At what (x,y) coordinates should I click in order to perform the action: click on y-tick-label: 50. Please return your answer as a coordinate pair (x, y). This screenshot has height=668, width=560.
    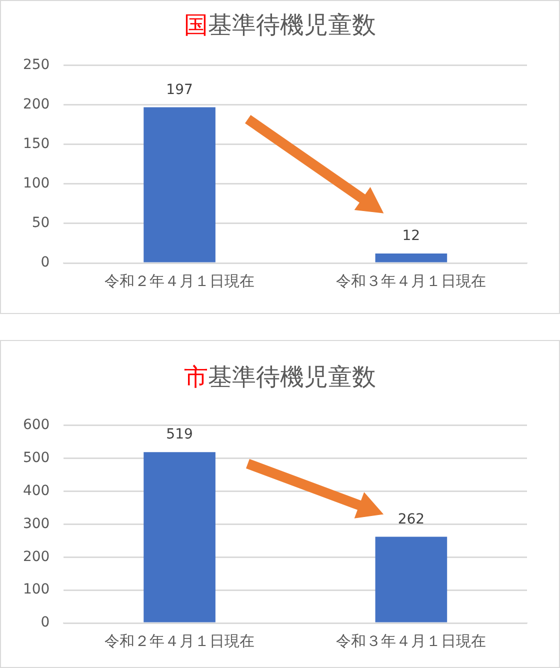
    Looking at the image, I should click on (41, 223).